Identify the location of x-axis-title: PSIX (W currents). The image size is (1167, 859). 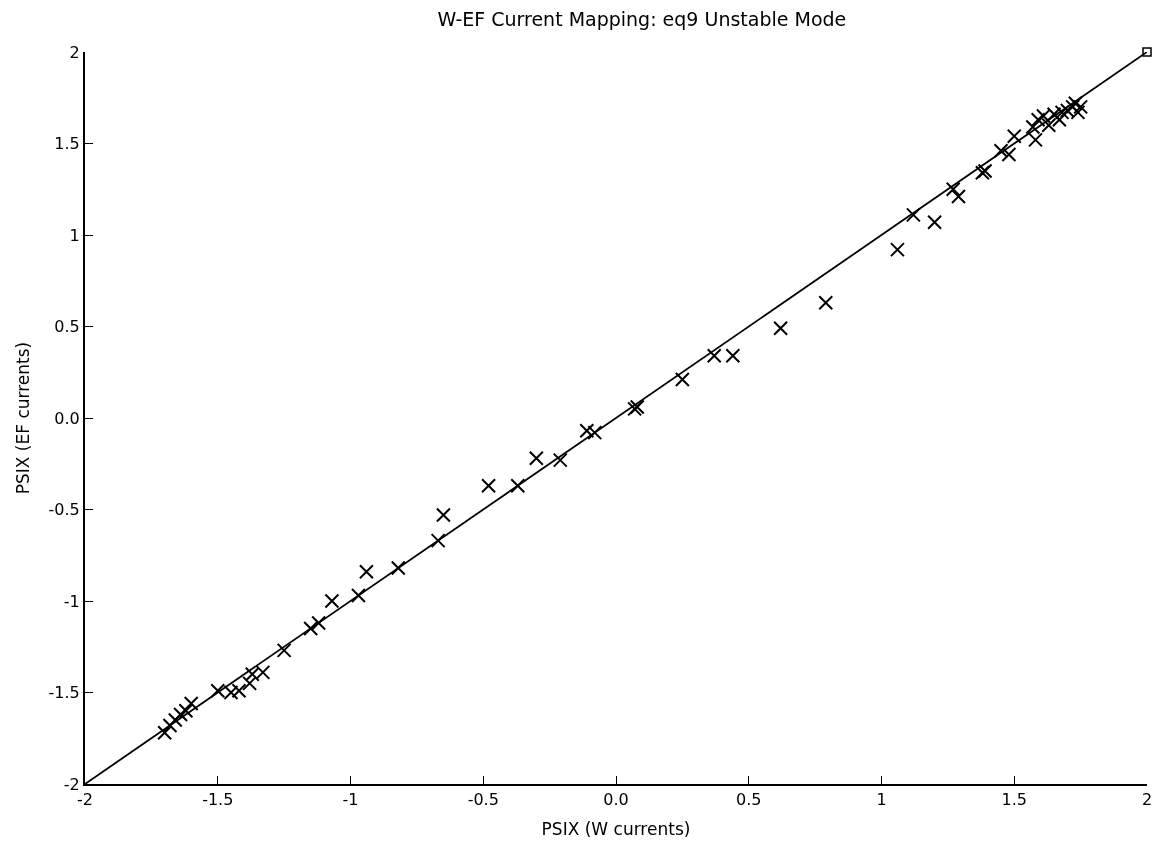
(616, 829).